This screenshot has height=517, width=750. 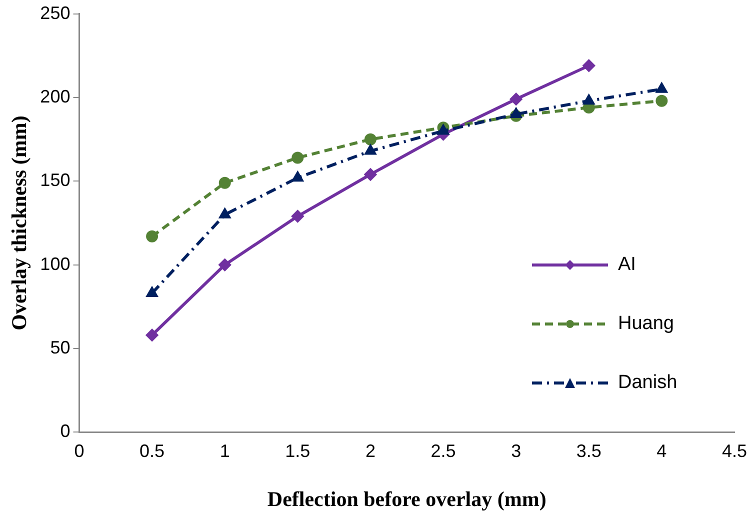 I want to click on legend-label: Danish, so click(x=648, y=383).